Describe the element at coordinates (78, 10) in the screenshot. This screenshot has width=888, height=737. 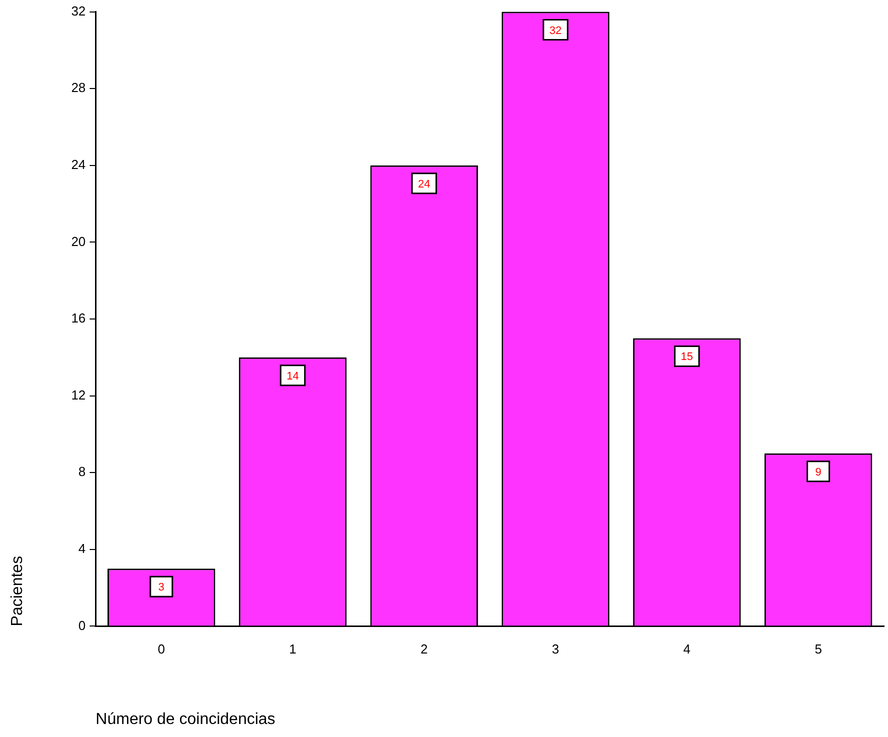
I see `y-tick-label: 32` at that location.